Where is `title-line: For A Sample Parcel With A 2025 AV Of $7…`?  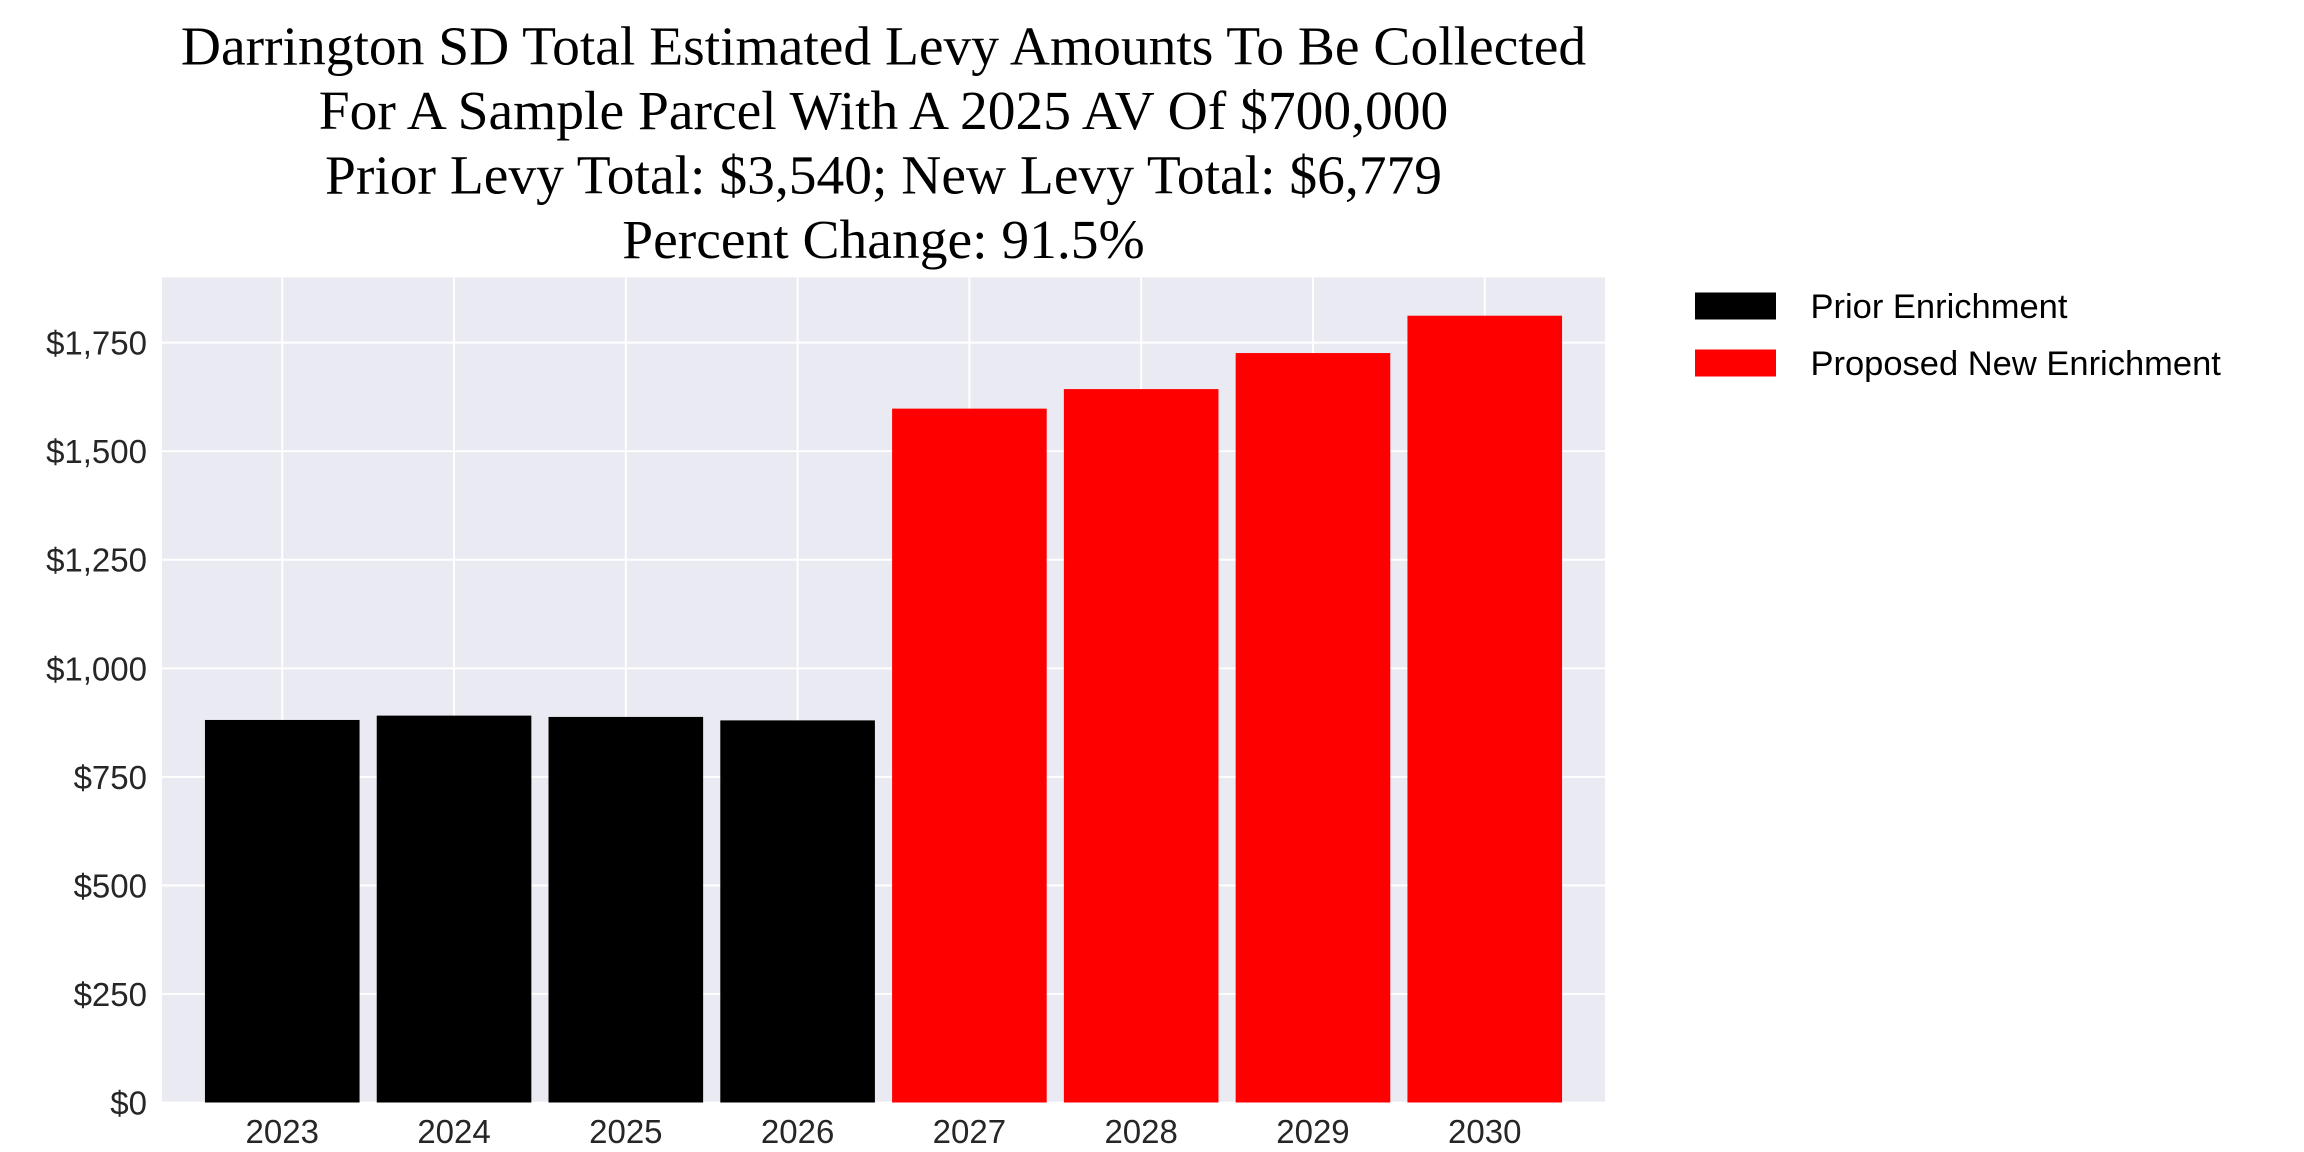 title-line: For A Sample Parcel With A 2025 AV Of $7… is located at coordinates (883, 111).